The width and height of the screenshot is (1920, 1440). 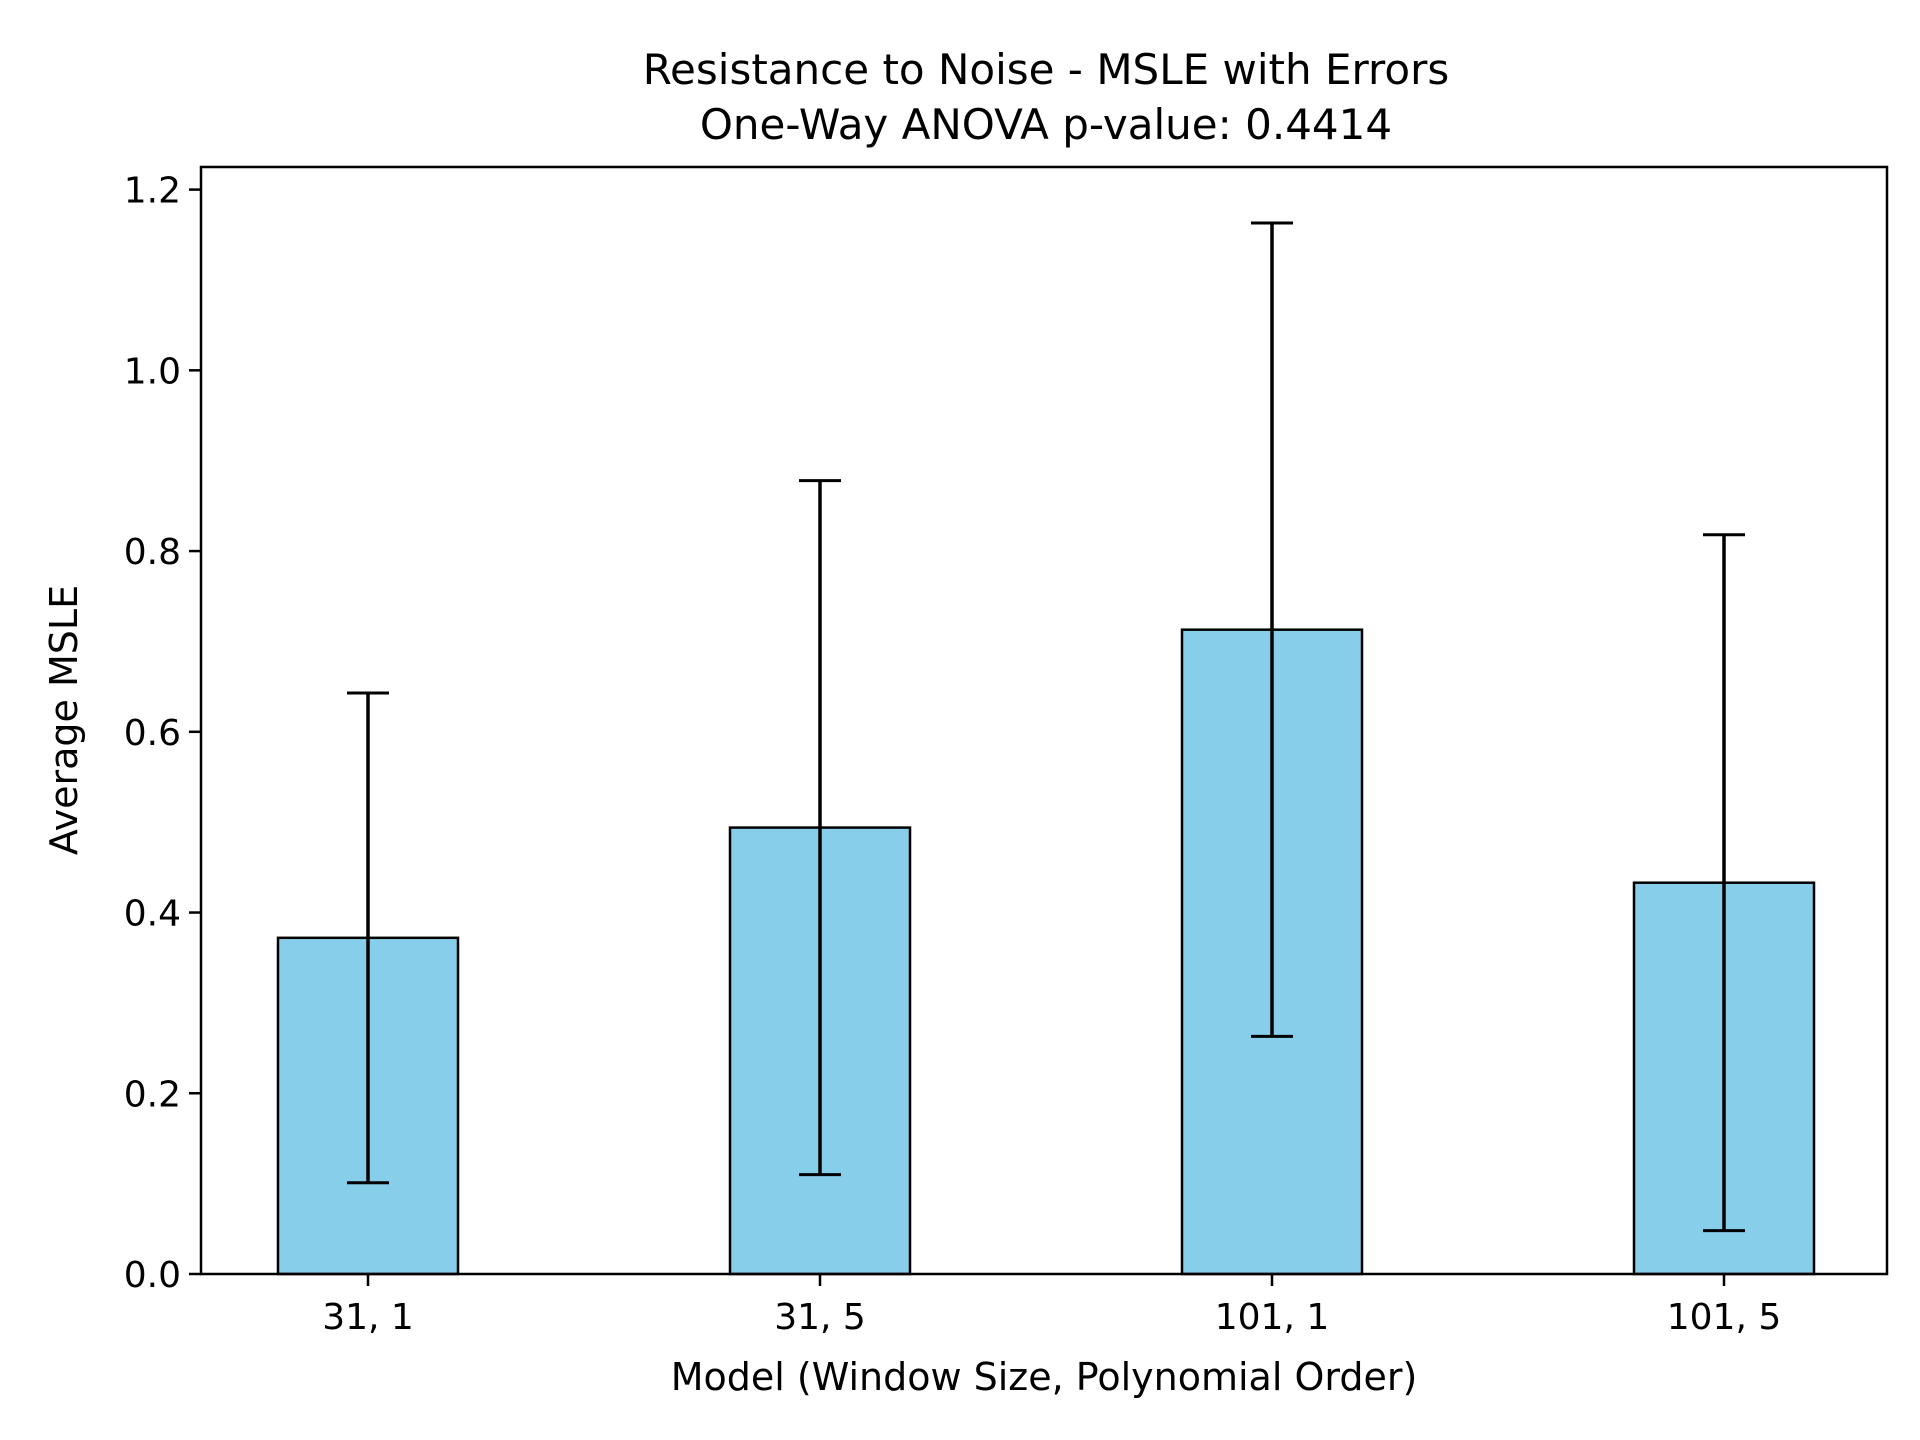 I want to click on chart-subtitle: One-Way ANOVA p-value: 0.4414, so click(x=1046, y=124).